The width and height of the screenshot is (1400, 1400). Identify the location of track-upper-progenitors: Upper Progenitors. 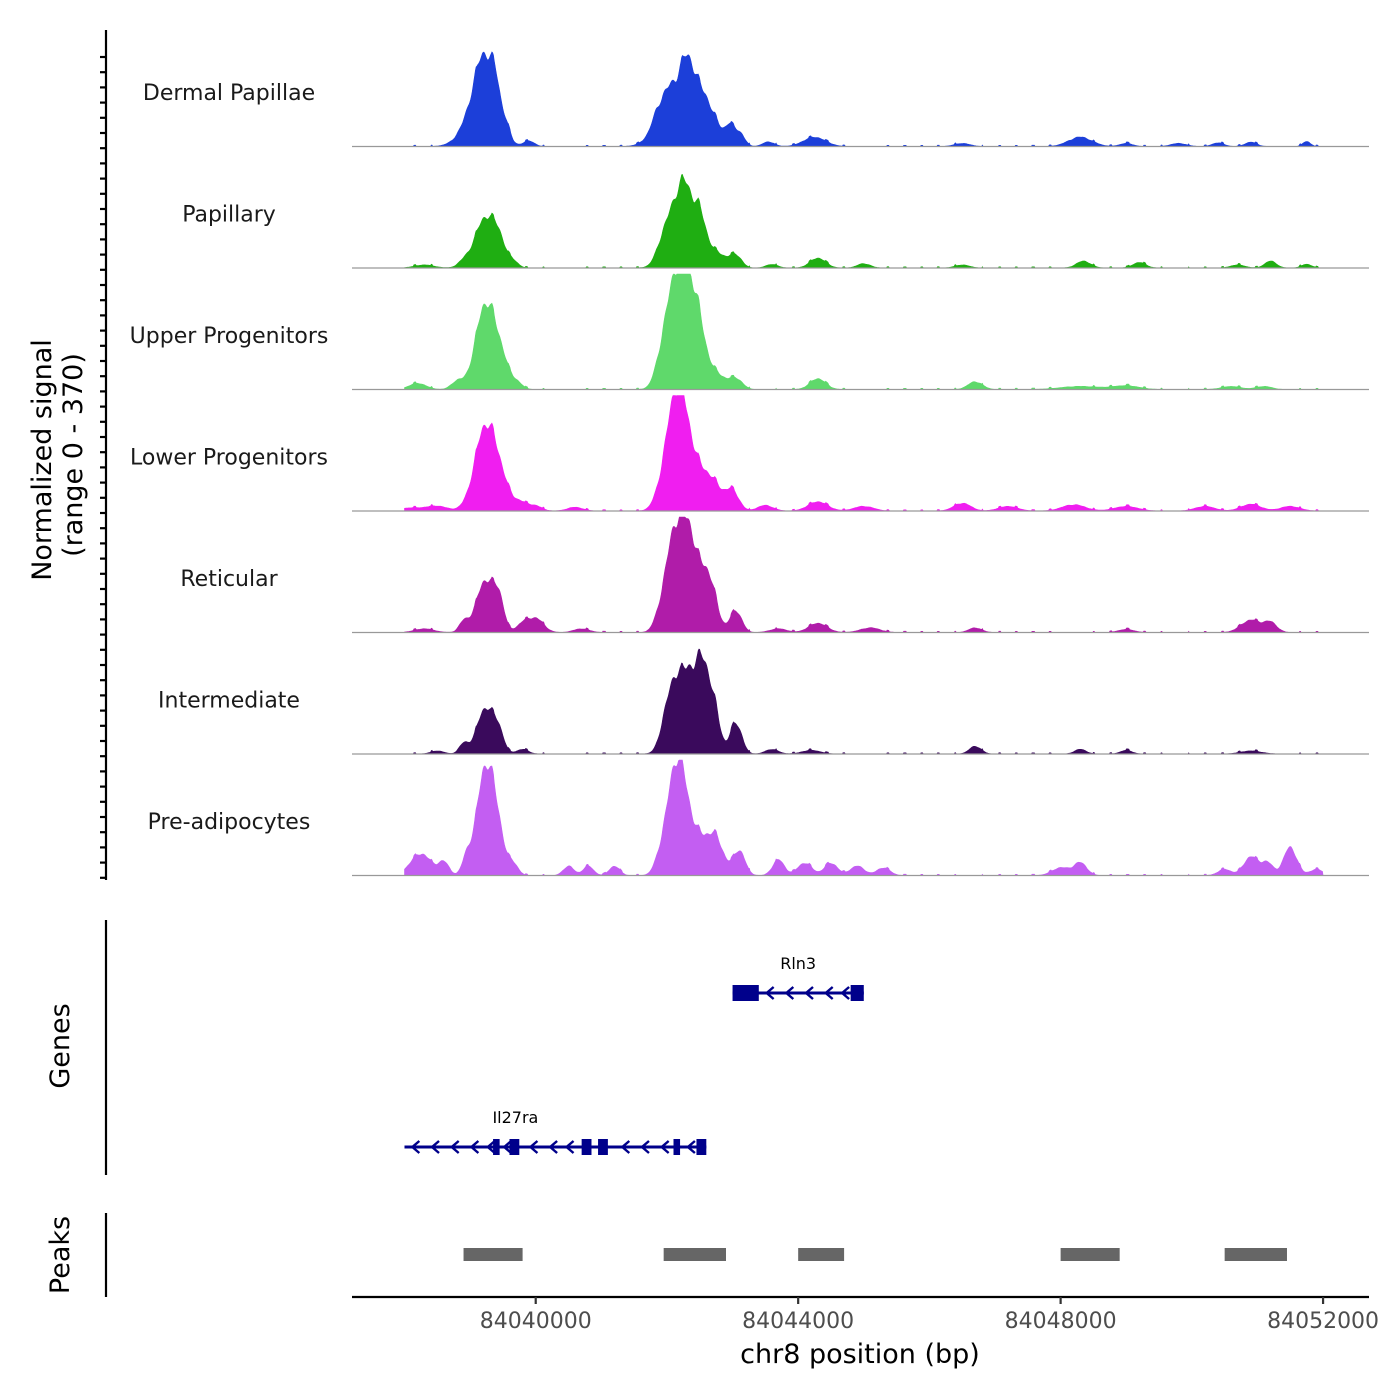
(749, 332).